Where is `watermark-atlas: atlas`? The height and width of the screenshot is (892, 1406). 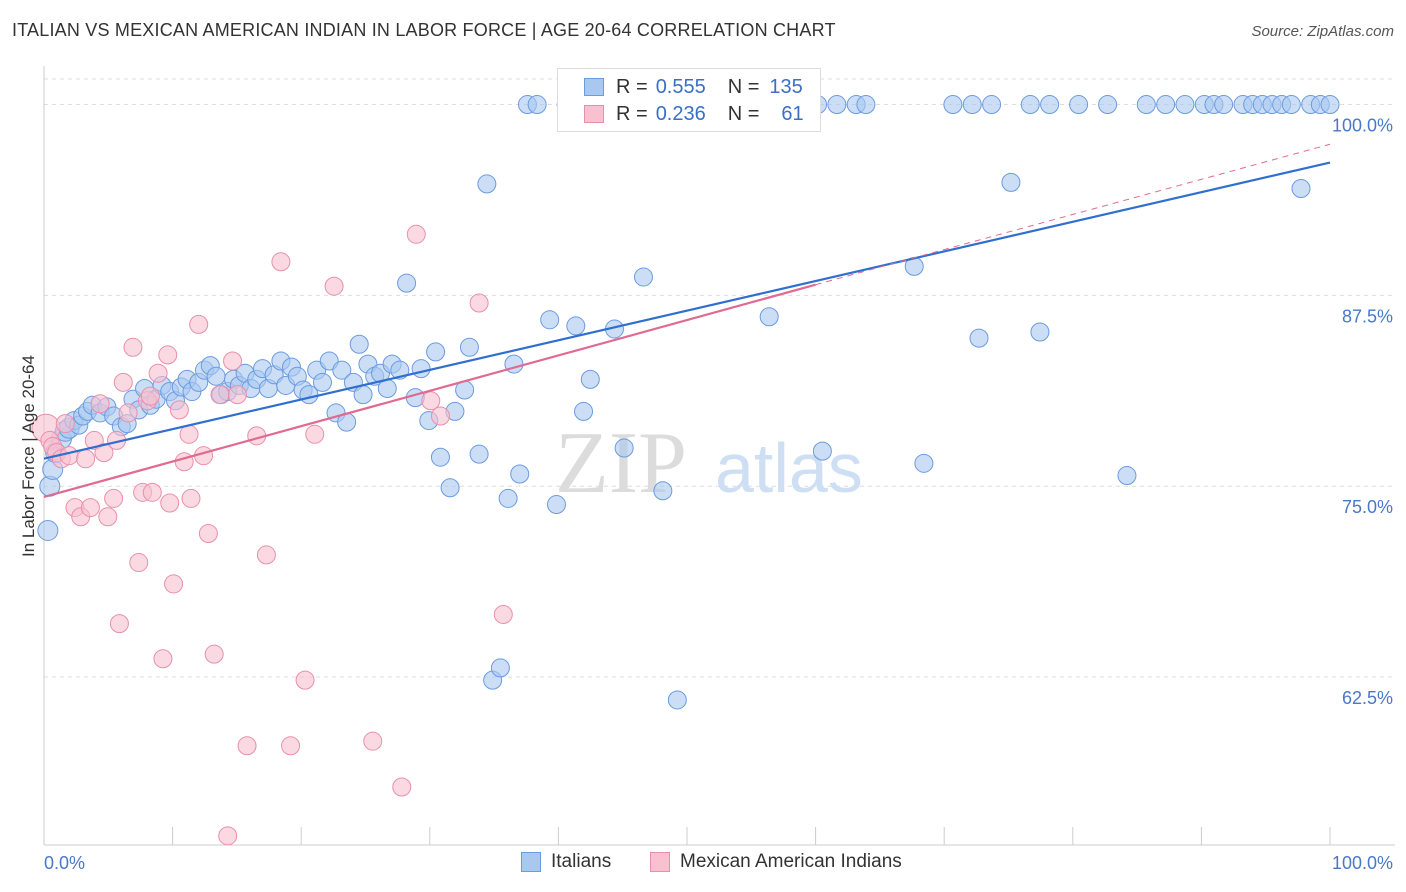 watermark-atlas: atlas is located at coordinates (789, 468).